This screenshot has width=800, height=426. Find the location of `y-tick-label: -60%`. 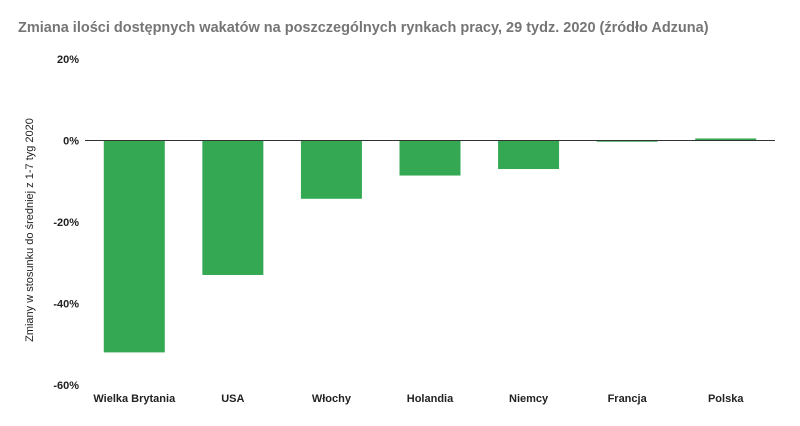

y-tick-label: -60% is located at coordinates (66, 386).